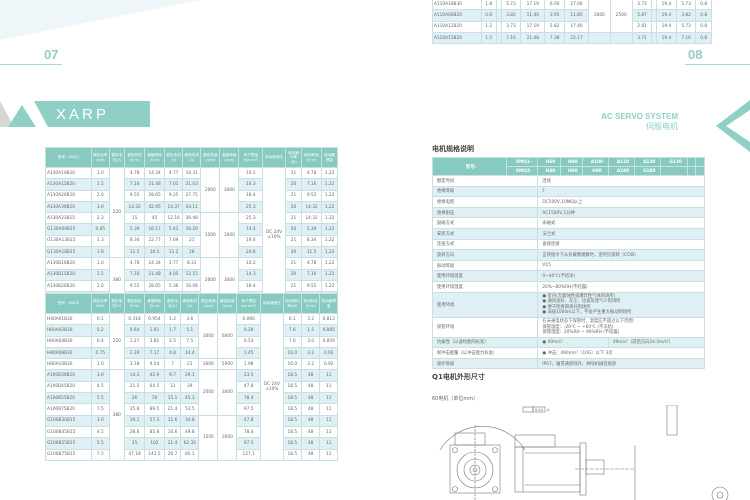 This screenshot has width=750, height=500. Describe the element at coordinates (579, 296) in the screenshot. I see `spec-line: ● 室内(无腐蚀性或爆炸性气体的场所)` at that location.